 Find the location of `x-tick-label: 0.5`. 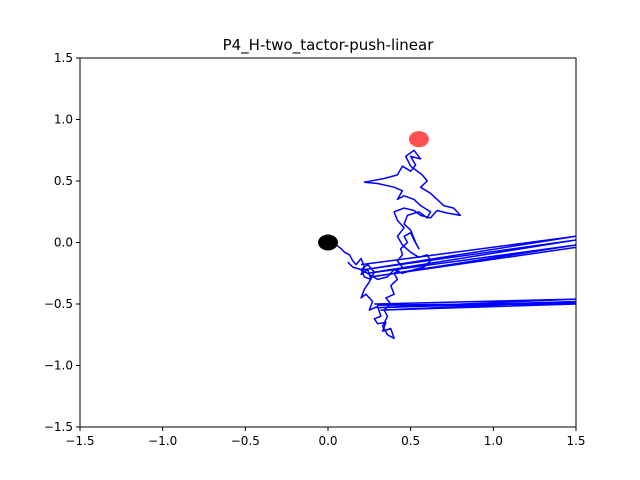

x-tick-label: 0.5 is located at coordinates (410, 441).